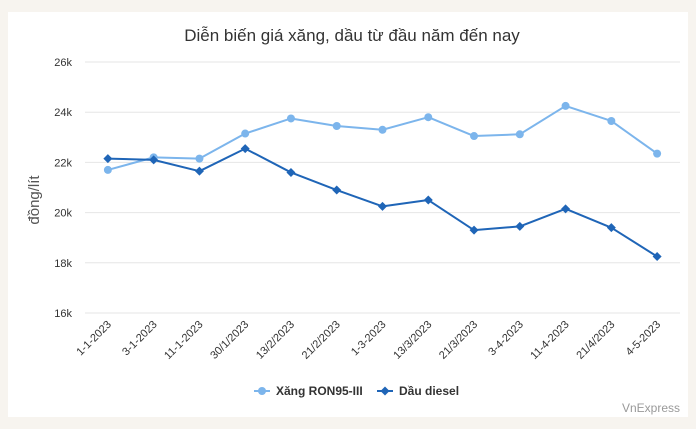 This screenshot has height=429, width=696. I want to click on y-axis-label: đồng/lít, so click(34, 200).